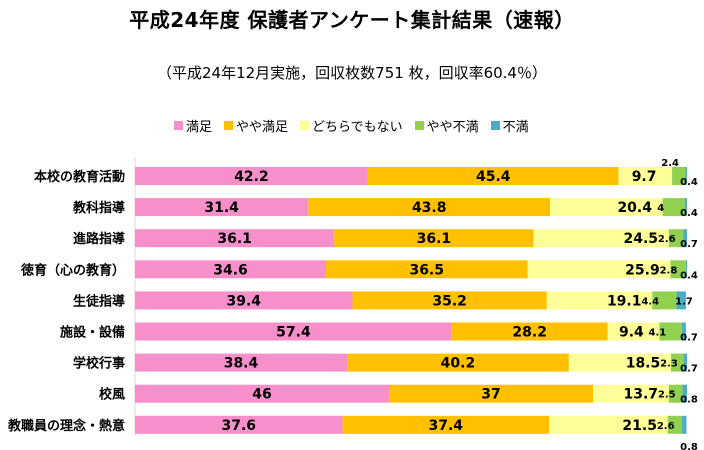 The height and width of the screenshot is (450, 704). Describe the element at coordinates (515, 127) in the screenshot. I see `legend-label: 不満` at that location.